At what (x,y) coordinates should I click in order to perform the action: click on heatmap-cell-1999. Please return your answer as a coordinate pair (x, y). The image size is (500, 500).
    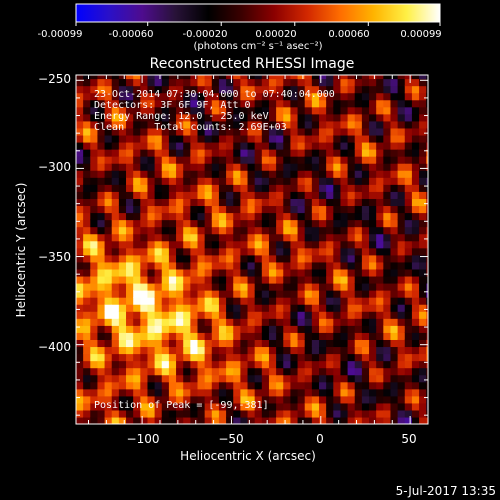
    Looking at the image, I should click on (358, 77).